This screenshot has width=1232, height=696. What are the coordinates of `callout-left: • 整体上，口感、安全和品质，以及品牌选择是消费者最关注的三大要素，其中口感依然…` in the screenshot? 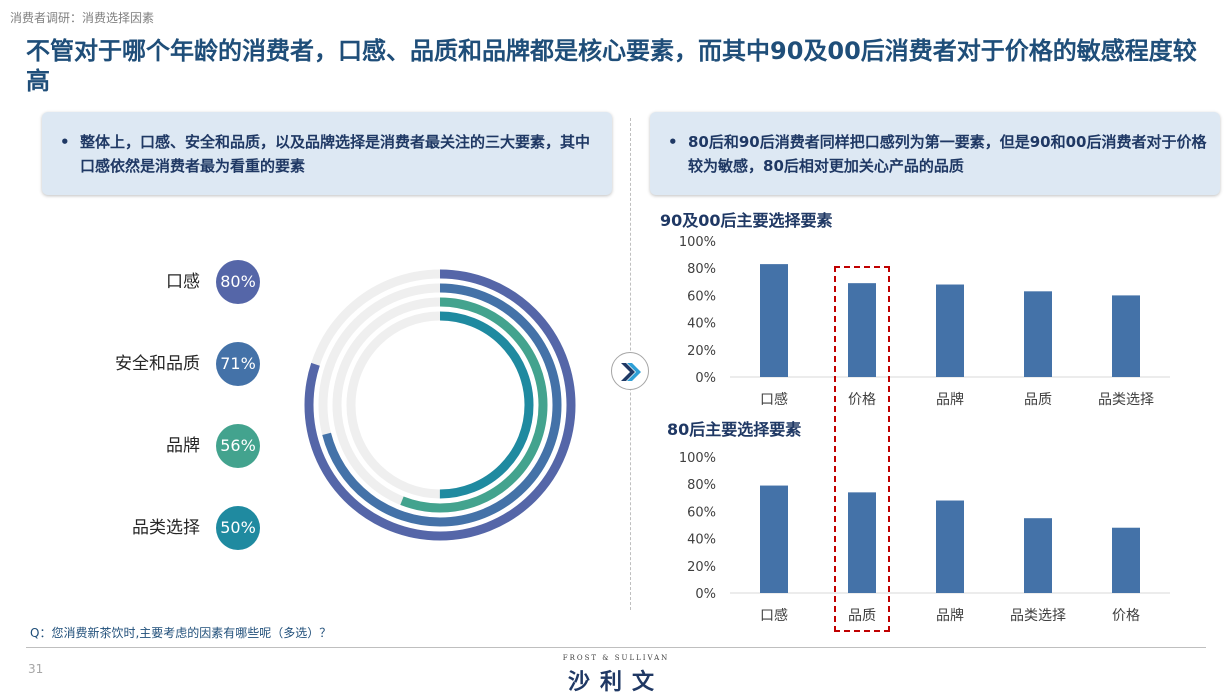 It's located at (327, 153).